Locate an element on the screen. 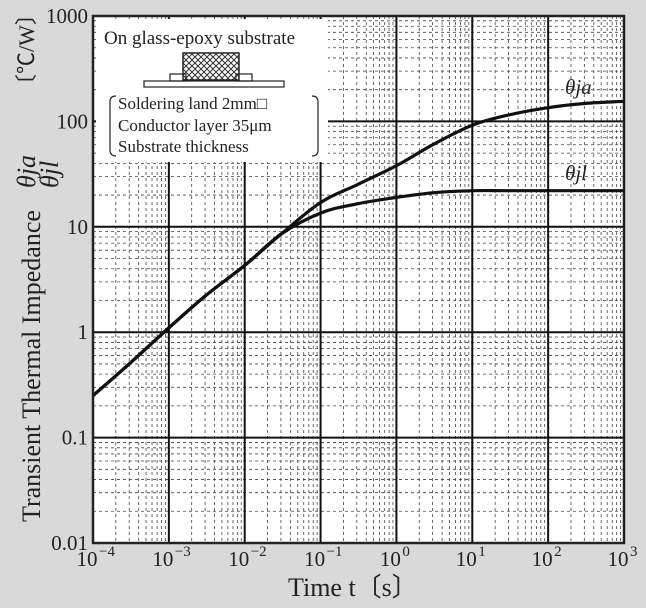 The width and height of the screenshot is (646, 608). x-tick-exponent: −3 is located at coordinates (183, 552).